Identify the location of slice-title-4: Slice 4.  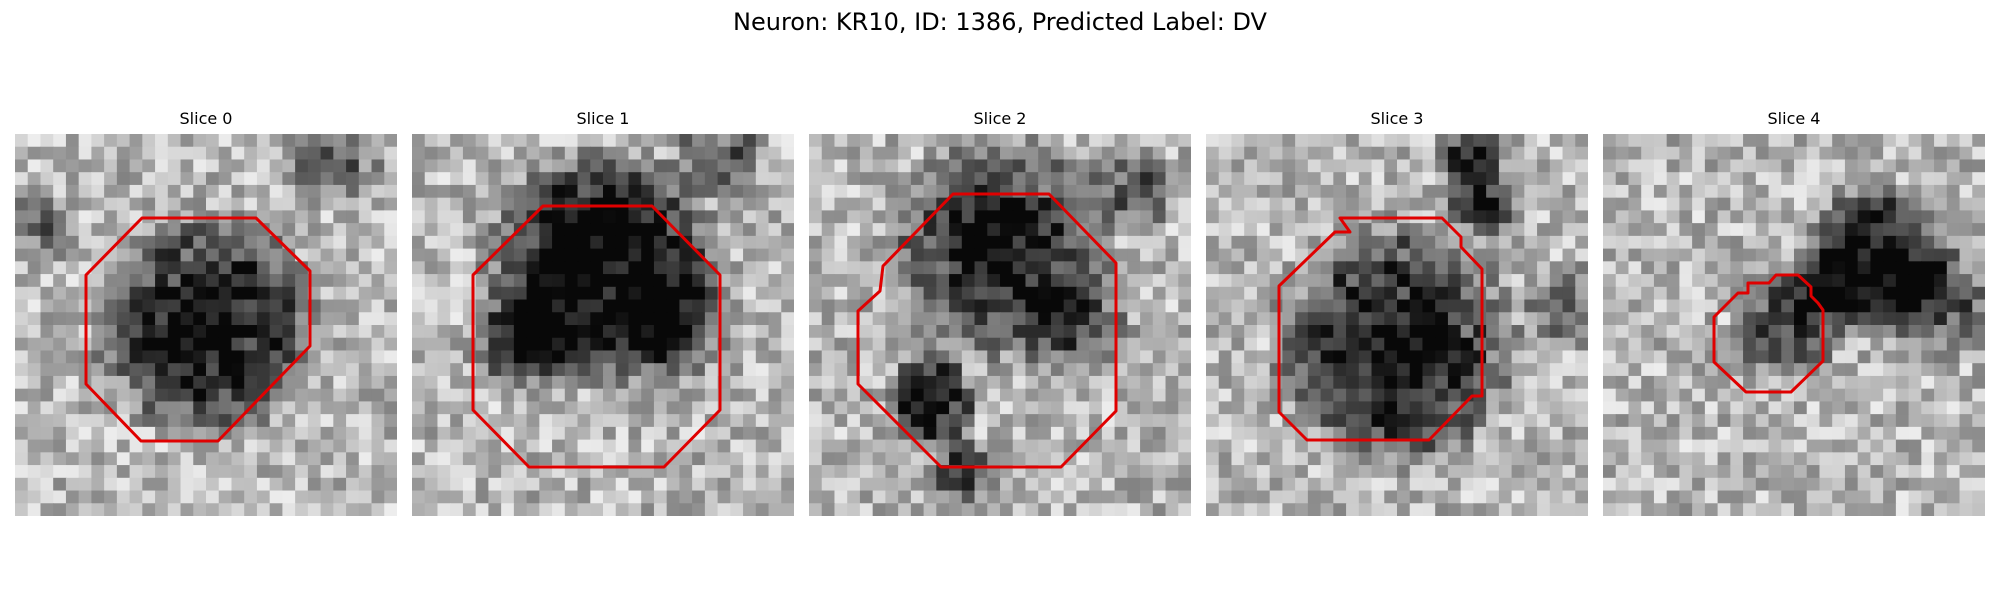
(1794, 118).